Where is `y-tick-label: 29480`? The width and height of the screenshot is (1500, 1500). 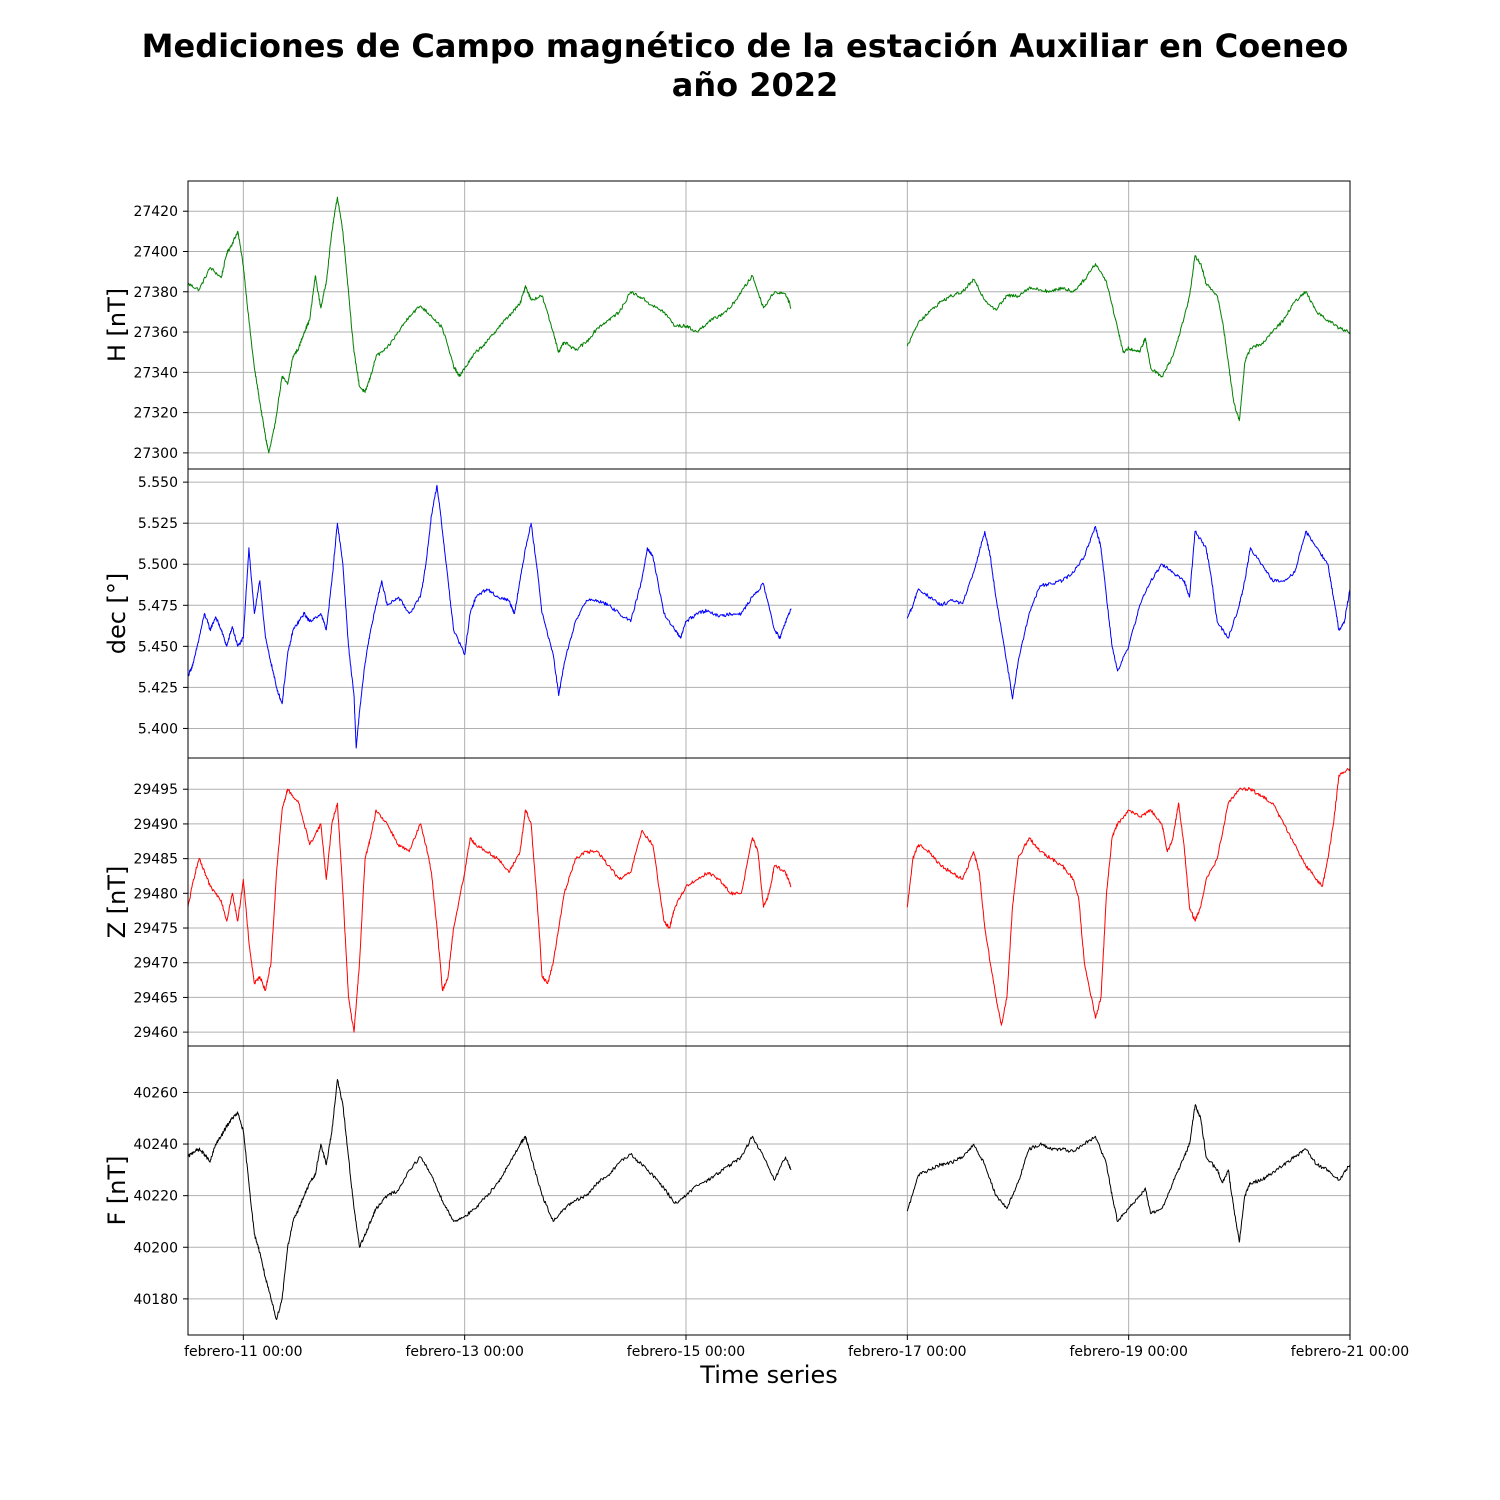
y-tick-label: 29480 is located at coordinates (155, 894).